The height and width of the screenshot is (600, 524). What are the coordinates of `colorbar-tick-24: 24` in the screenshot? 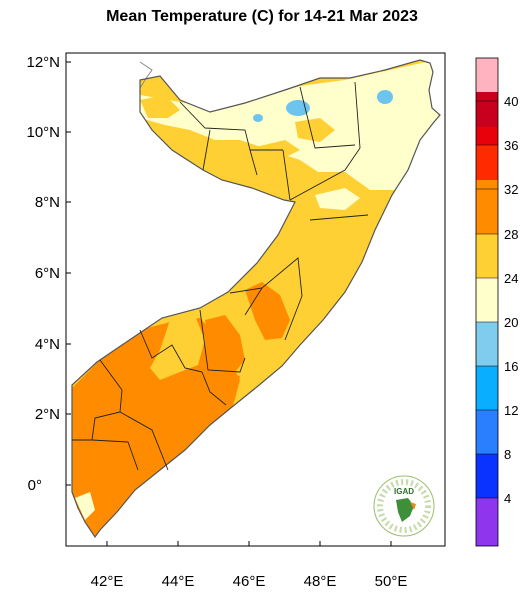 It's located at (511, 278).